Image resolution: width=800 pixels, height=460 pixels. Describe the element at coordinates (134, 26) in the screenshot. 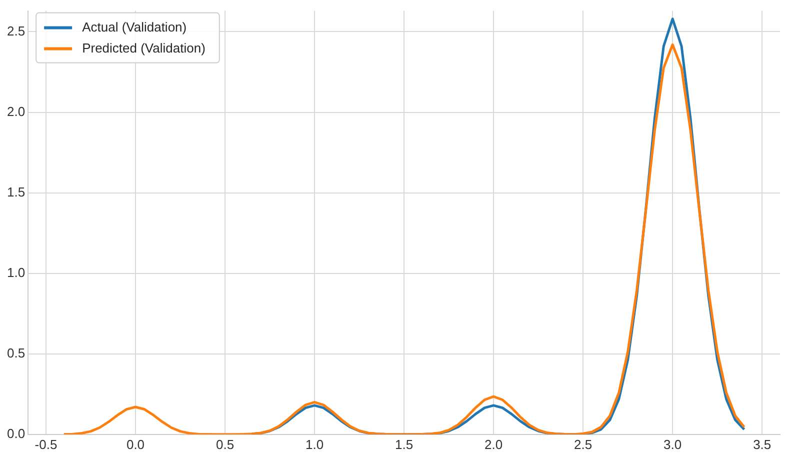

I see `legend-label: Actual (Validation)` at that location.